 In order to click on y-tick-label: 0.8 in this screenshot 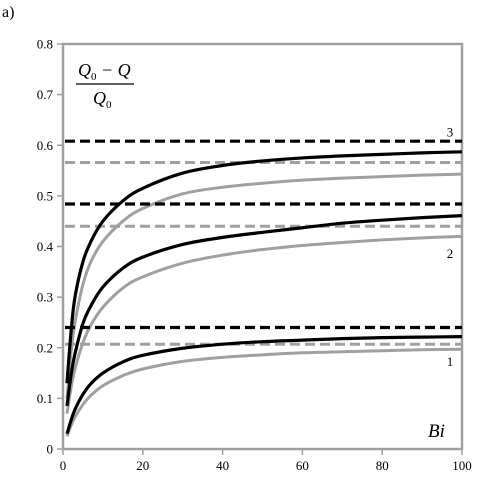, I will do `click(45, 44)`.